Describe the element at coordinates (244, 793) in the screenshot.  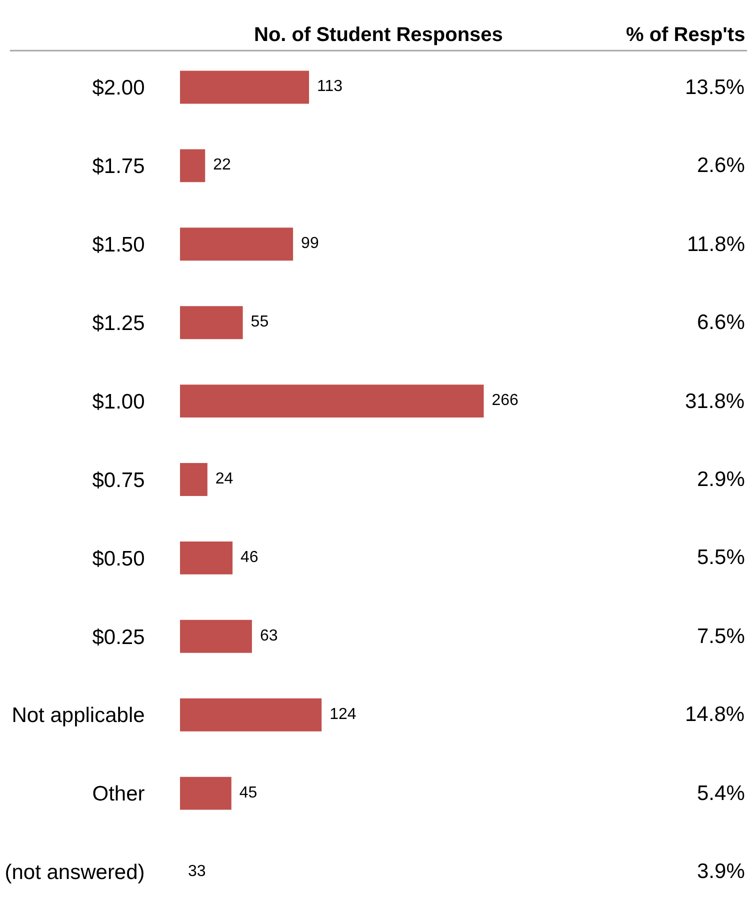
I see `data-label: 45` at that location.